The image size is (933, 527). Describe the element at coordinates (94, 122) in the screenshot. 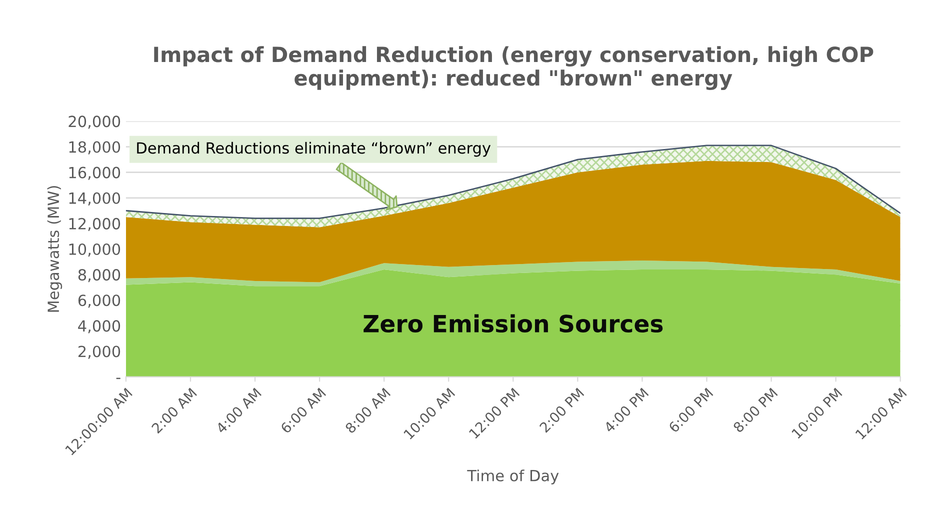

I see `y-tick-label: 20,000` at that location.